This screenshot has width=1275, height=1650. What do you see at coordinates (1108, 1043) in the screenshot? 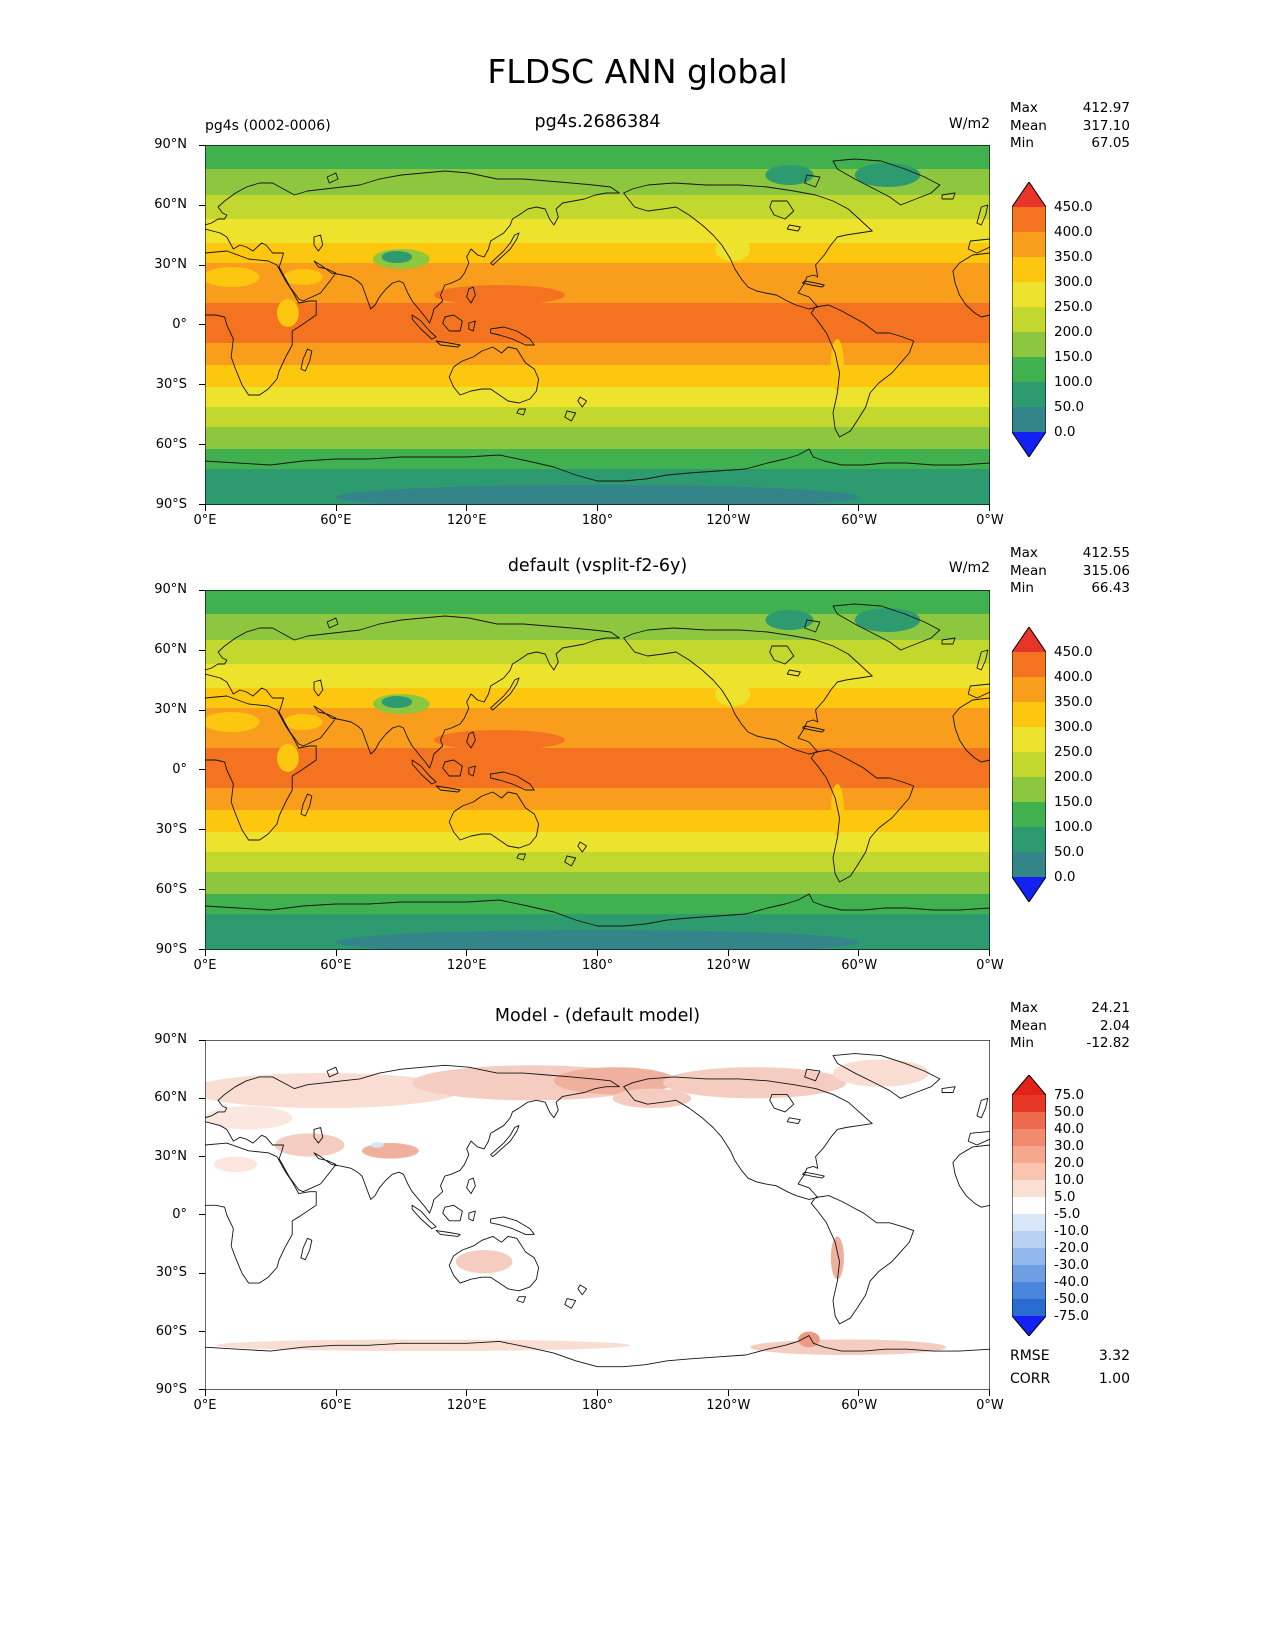
I see `stat-value: -12.82` at bounding box center [1108, 1043].